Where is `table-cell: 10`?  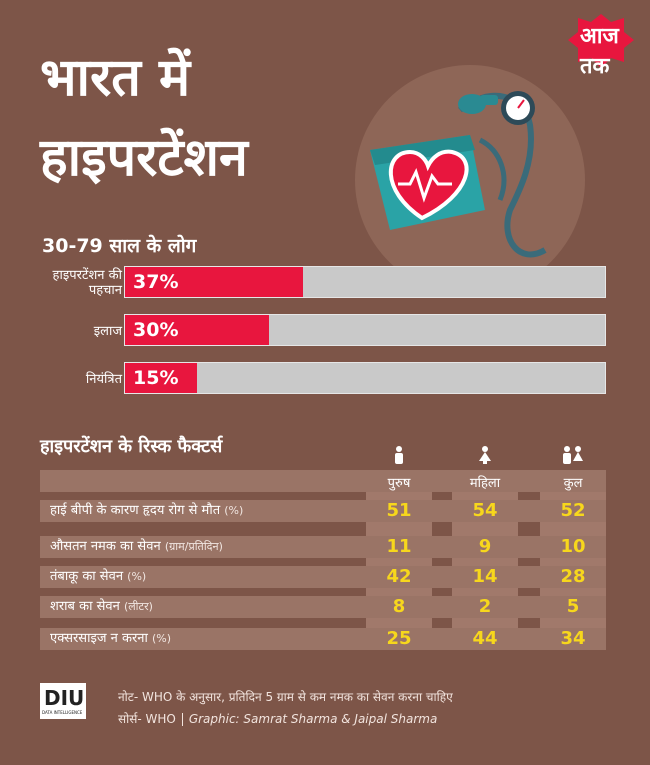
table-cell: 10 is located at coordinates (573, 546).